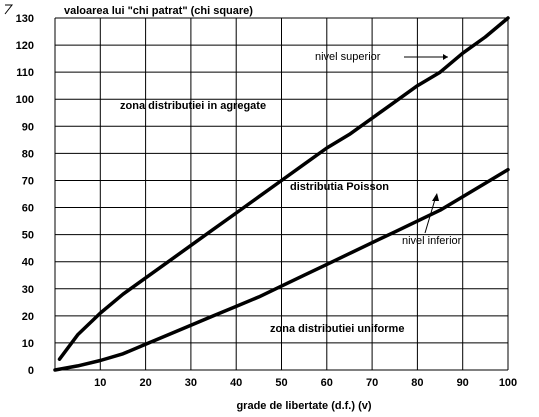 Image resolution: width=539 pixels, height=417 pixels. What do you see at coordinates (31, 371) in the screenshot?
I see `y-tick-label: 0` at bounding box center [31, 371].